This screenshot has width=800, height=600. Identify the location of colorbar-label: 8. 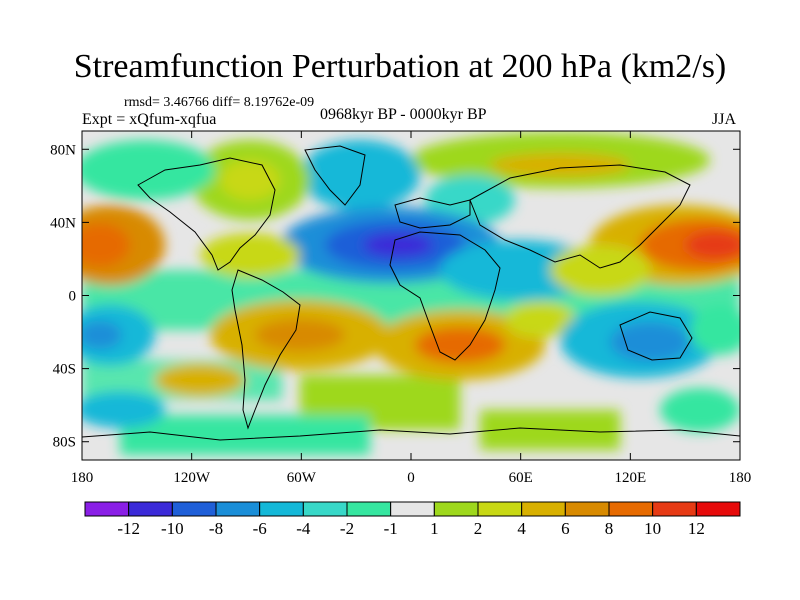
(609, 528).